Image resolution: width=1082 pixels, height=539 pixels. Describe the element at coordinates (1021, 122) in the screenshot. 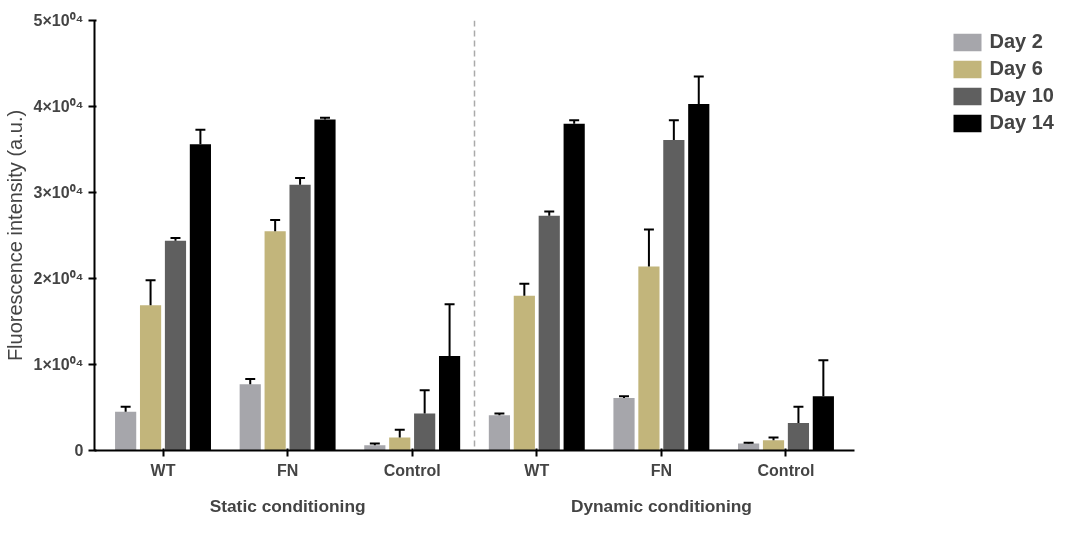

I see `legend-label: Day 14` at that location.